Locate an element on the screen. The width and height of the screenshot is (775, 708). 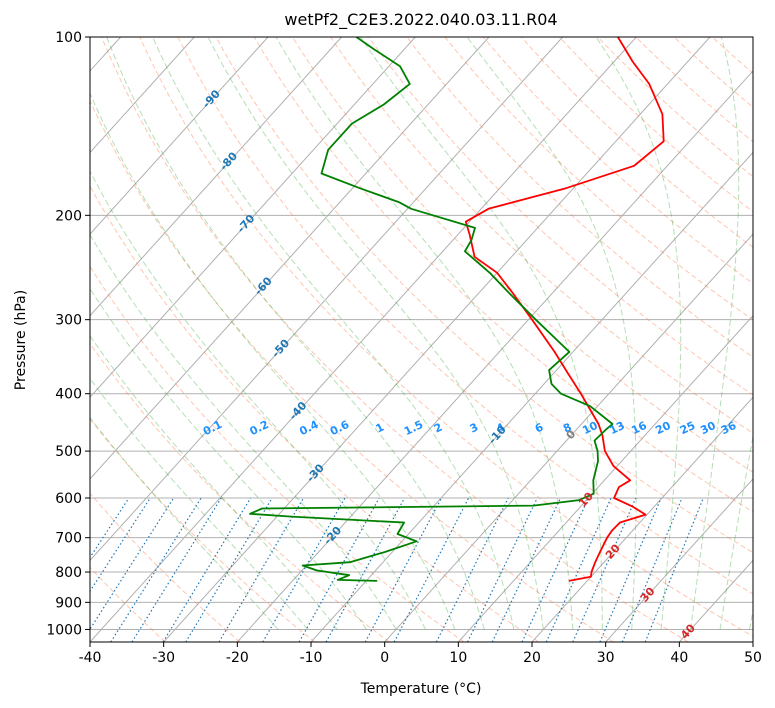
y-tick-label: 600 is located at coordinates (68, 499).